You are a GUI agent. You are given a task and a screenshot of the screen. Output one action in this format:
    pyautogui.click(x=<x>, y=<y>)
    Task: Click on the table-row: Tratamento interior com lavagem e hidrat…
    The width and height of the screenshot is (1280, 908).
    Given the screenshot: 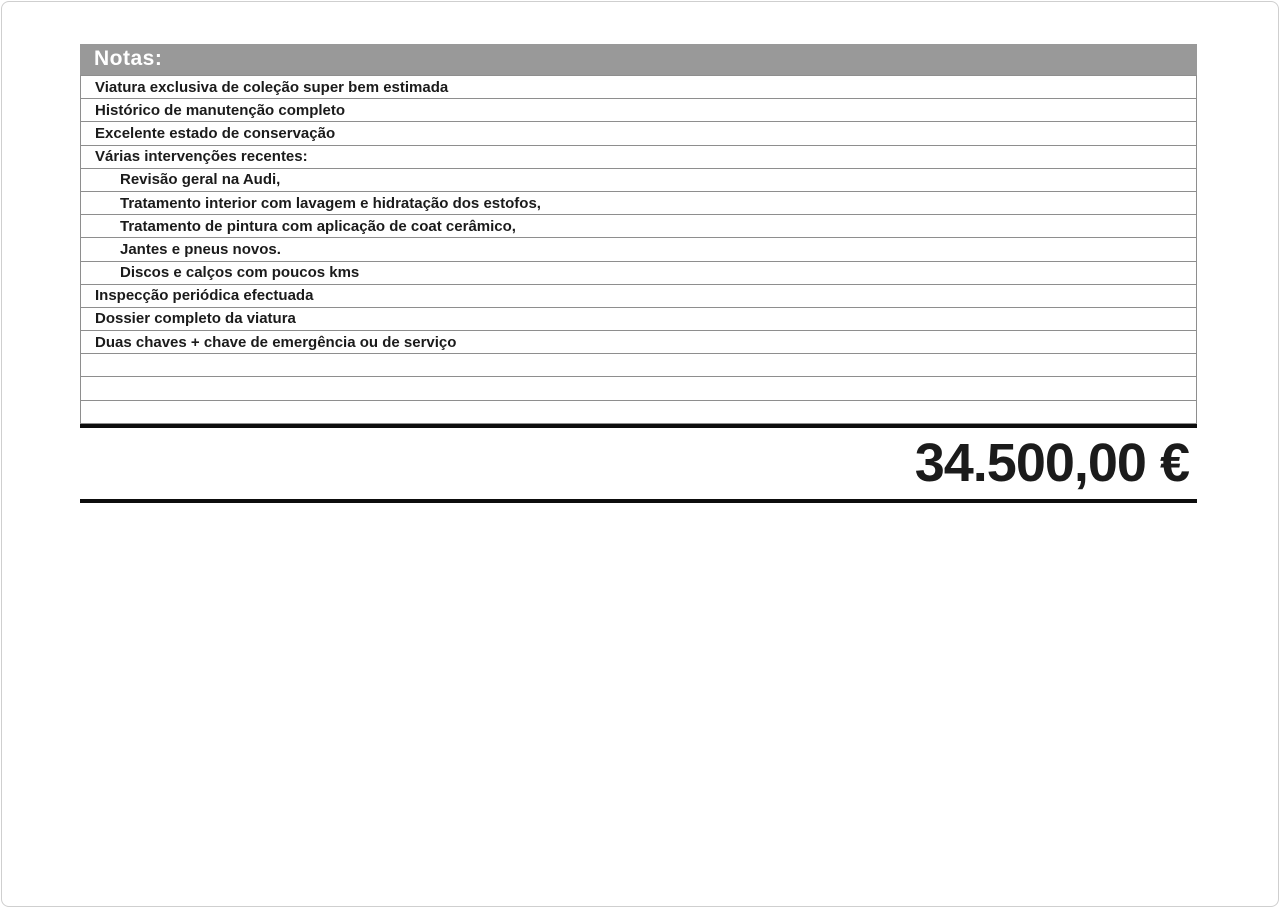 What is the action you would take?
    pyautogui.click(x=638, y=204)
    